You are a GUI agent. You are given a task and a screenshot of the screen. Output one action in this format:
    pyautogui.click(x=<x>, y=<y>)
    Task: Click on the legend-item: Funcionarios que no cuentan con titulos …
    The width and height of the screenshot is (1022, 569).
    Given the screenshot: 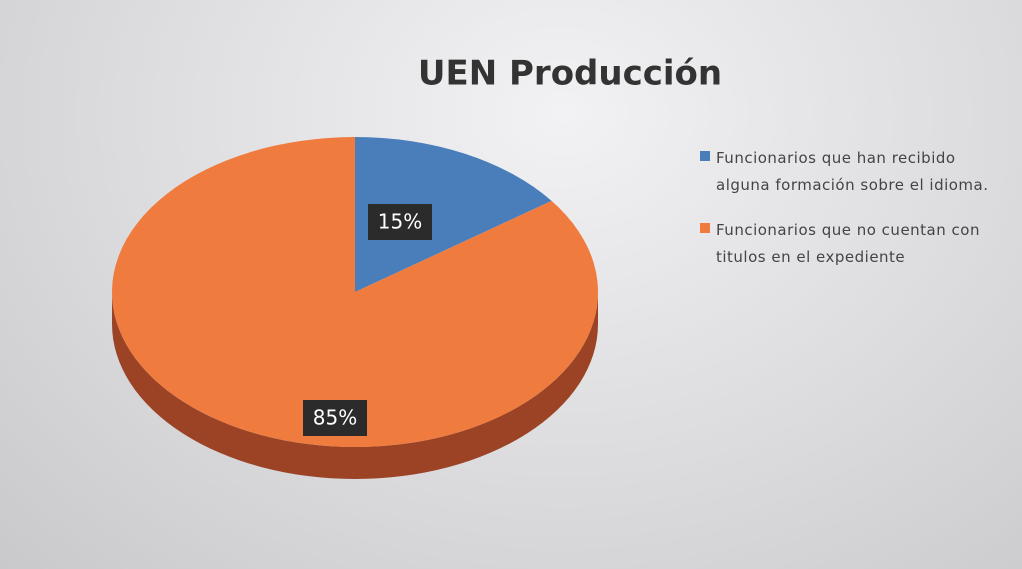 What is the action you would take?
    pyautogui.click(x=852, y=244)
    